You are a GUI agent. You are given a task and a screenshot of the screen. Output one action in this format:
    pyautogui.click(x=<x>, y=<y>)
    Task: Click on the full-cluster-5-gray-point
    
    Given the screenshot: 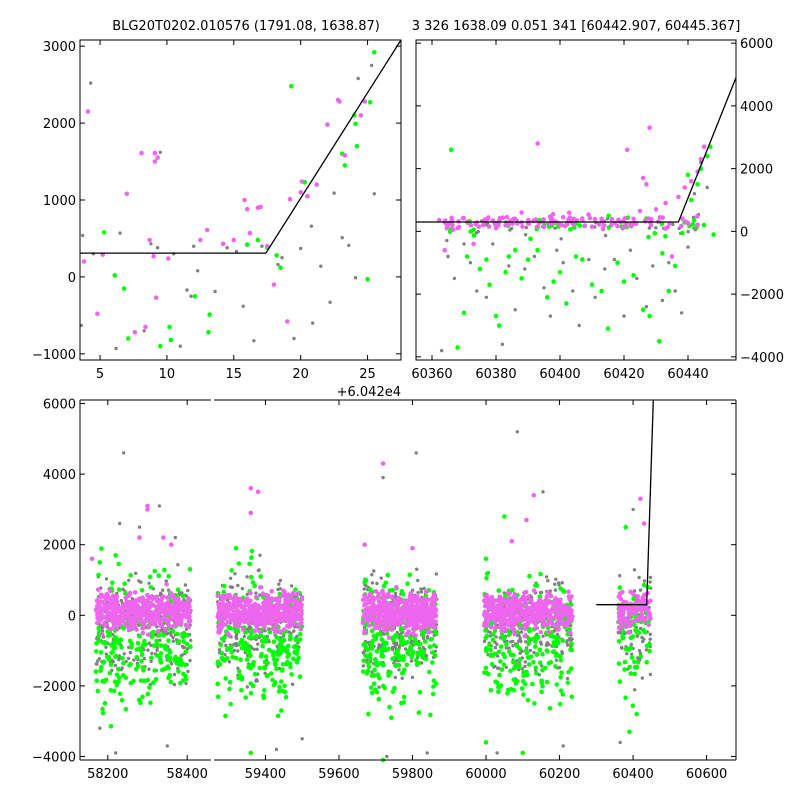 What is the action you would take?
    pyautogui.click(x=640, y=590)
    